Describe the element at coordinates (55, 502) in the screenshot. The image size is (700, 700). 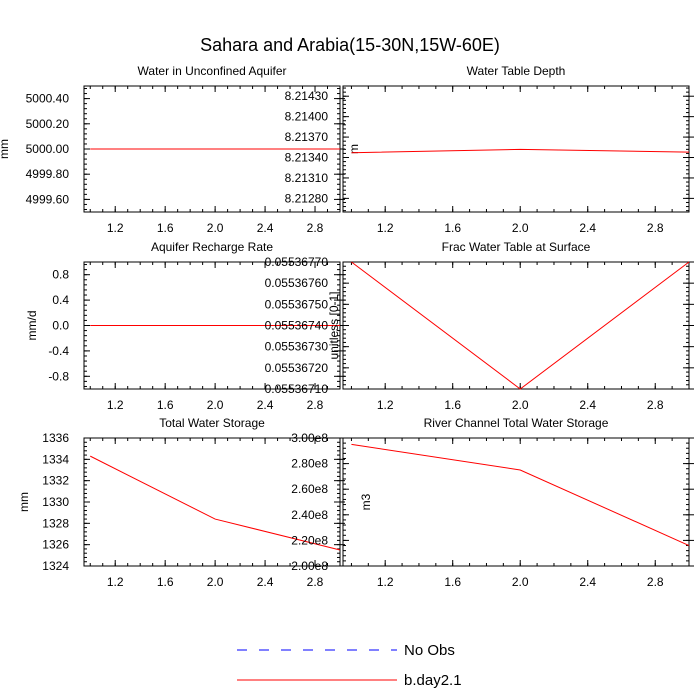
I see `y-tick-label: 1330` at that location.